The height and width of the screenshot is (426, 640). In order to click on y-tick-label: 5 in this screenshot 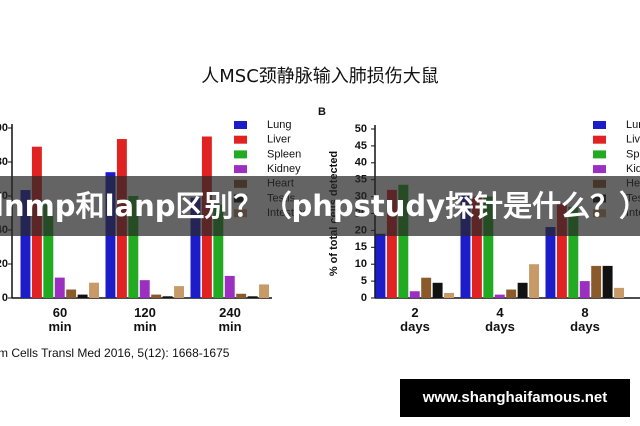, I will do `click(364, 281)`.